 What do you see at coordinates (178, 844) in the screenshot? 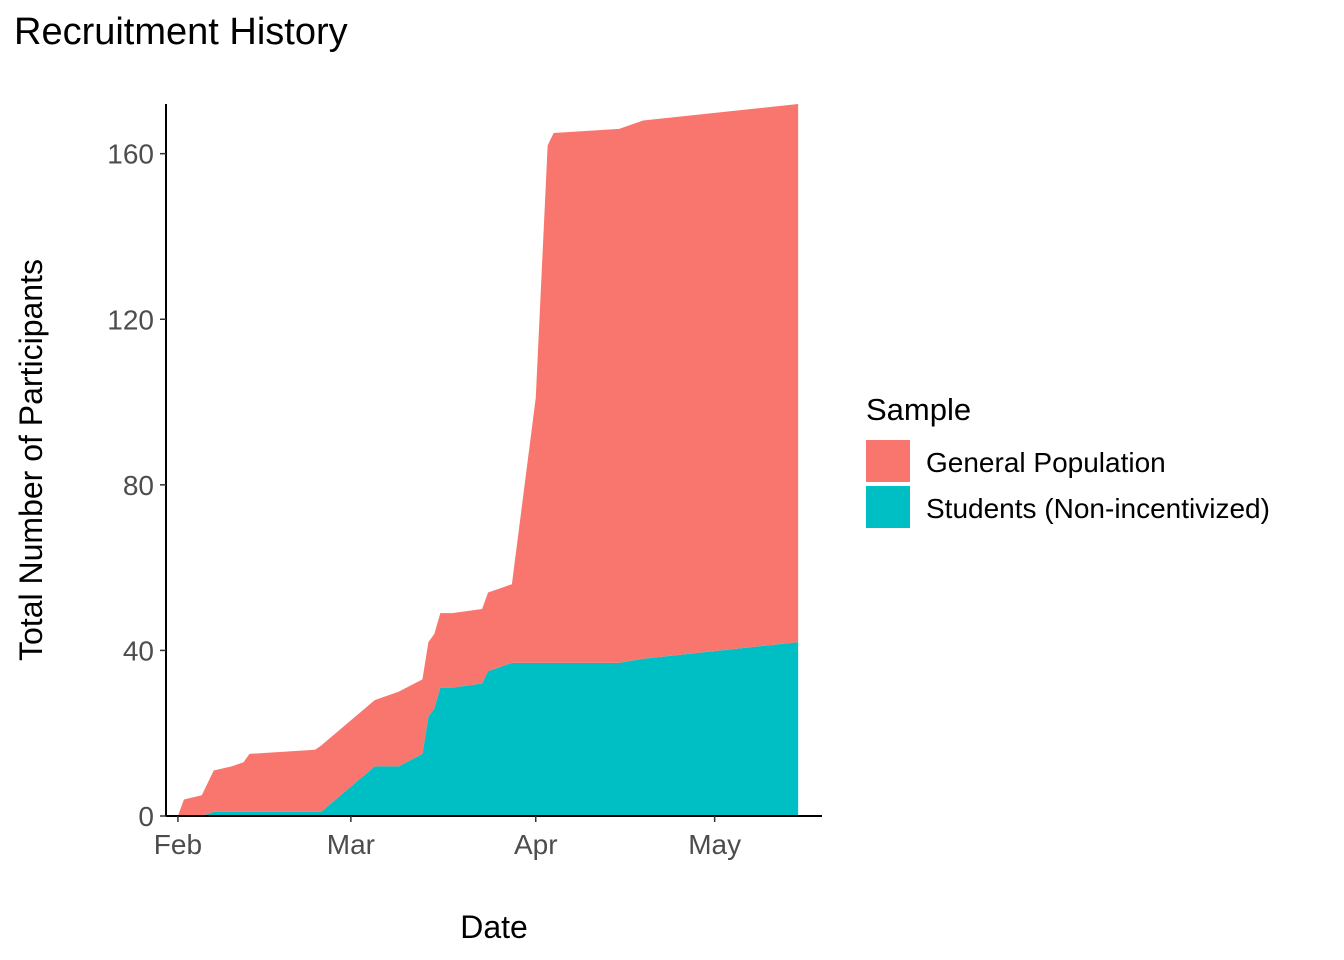
I see `x-tick-label: Feb` at bounding box center [178, 844].